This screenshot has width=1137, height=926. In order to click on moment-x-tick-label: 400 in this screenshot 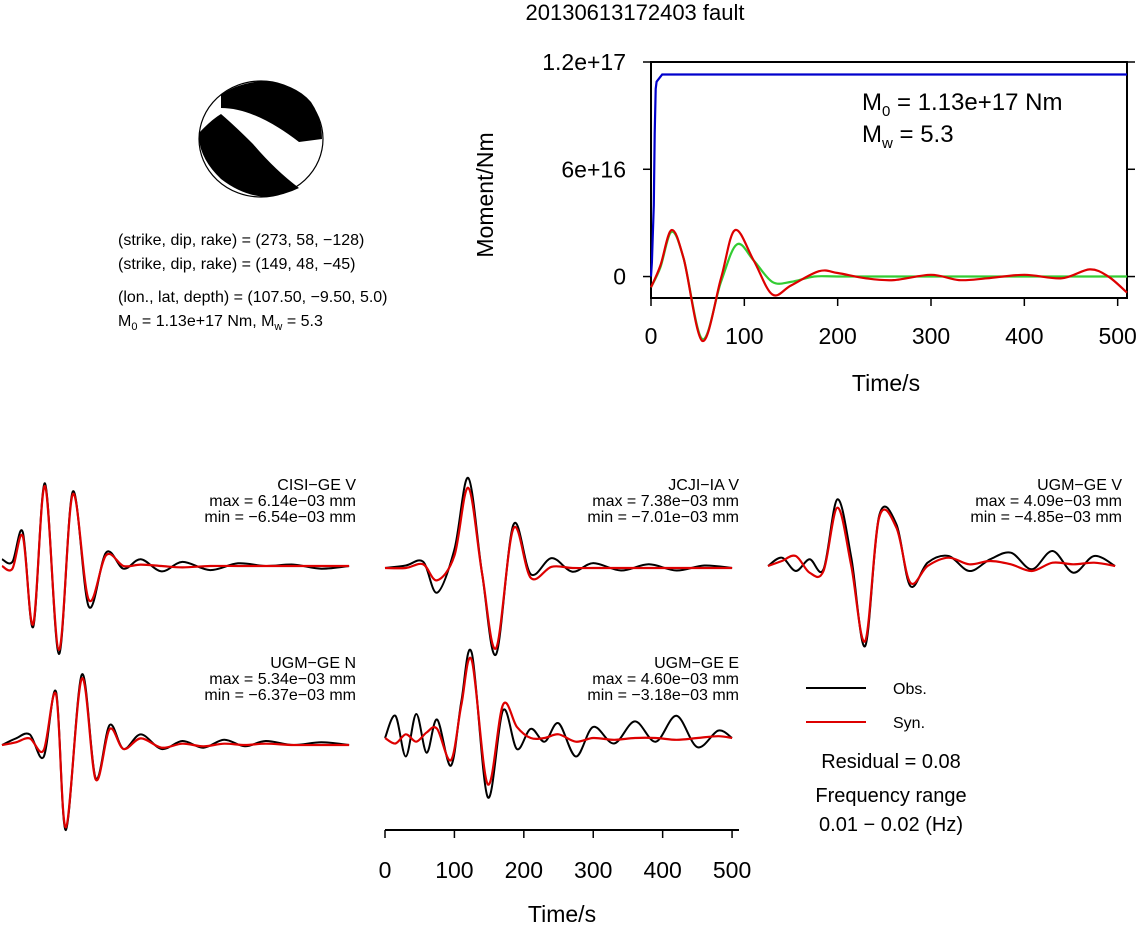, I will do `click(1024, 336)`.